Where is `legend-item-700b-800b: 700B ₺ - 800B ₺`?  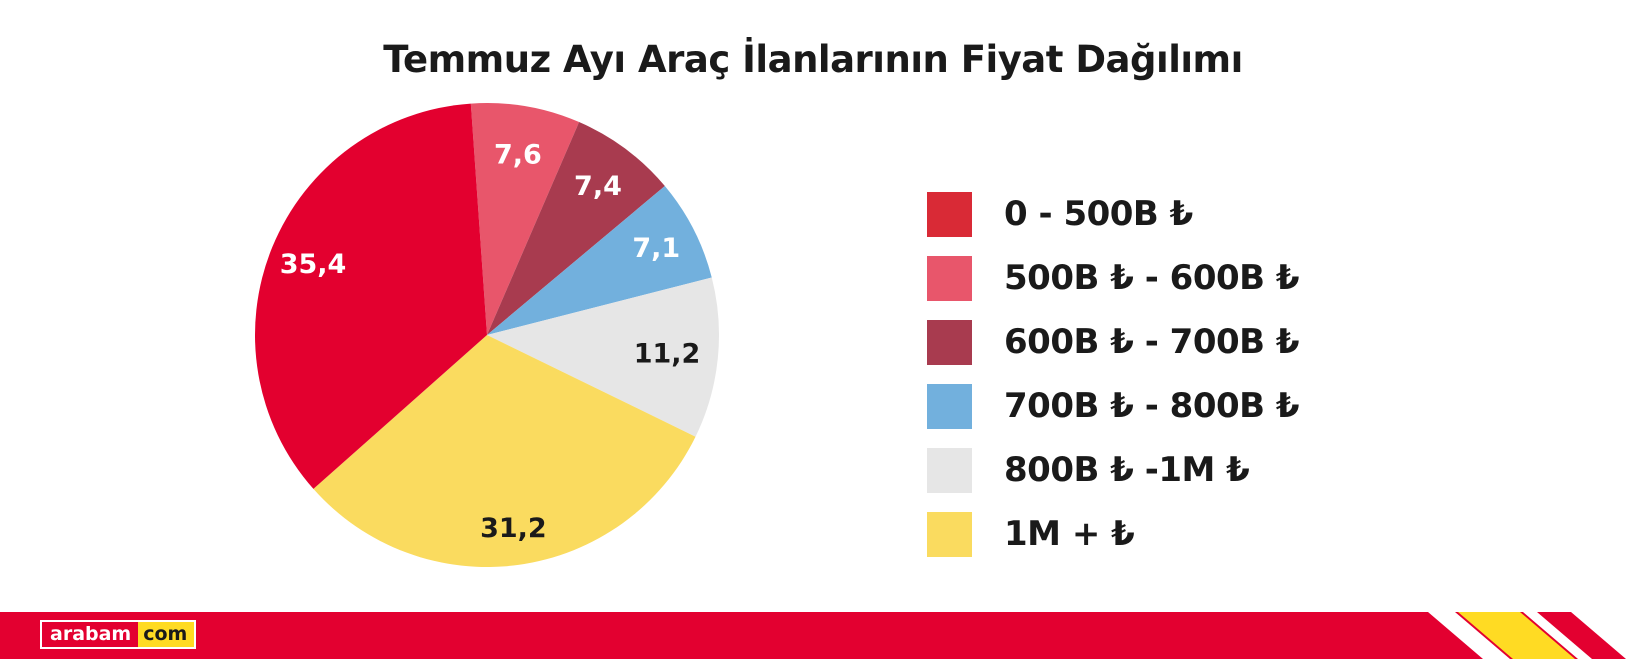
legend-item-700b-800b: 700B ₺ - 800B ₺ is located at coordinates (1113, 406).